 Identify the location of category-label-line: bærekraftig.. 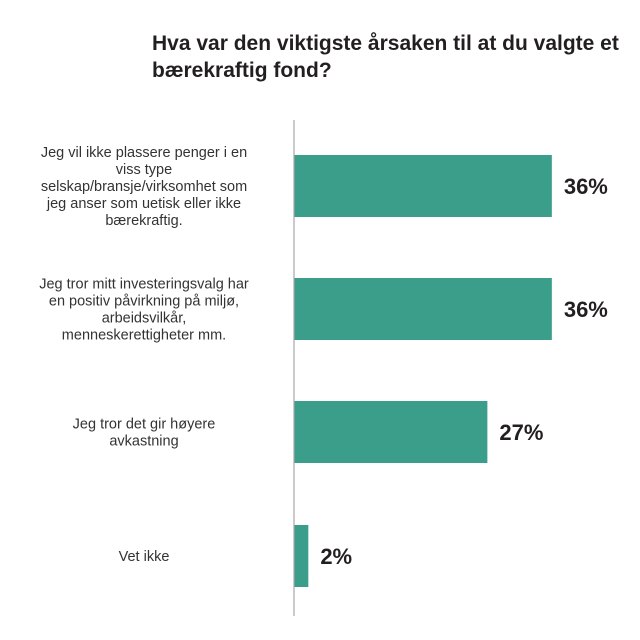
(143, 221).